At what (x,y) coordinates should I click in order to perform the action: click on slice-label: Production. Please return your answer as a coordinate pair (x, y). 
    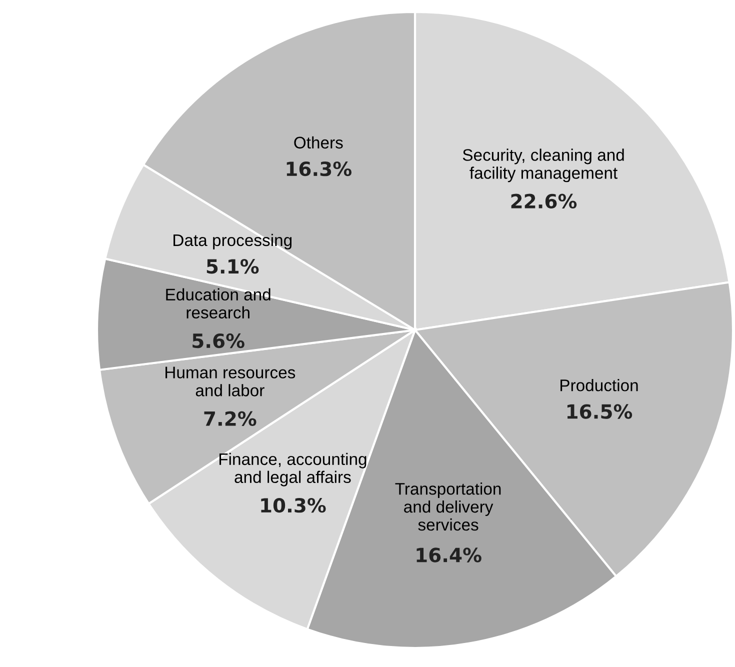
    Looking at the image, I should click on (599, 385).